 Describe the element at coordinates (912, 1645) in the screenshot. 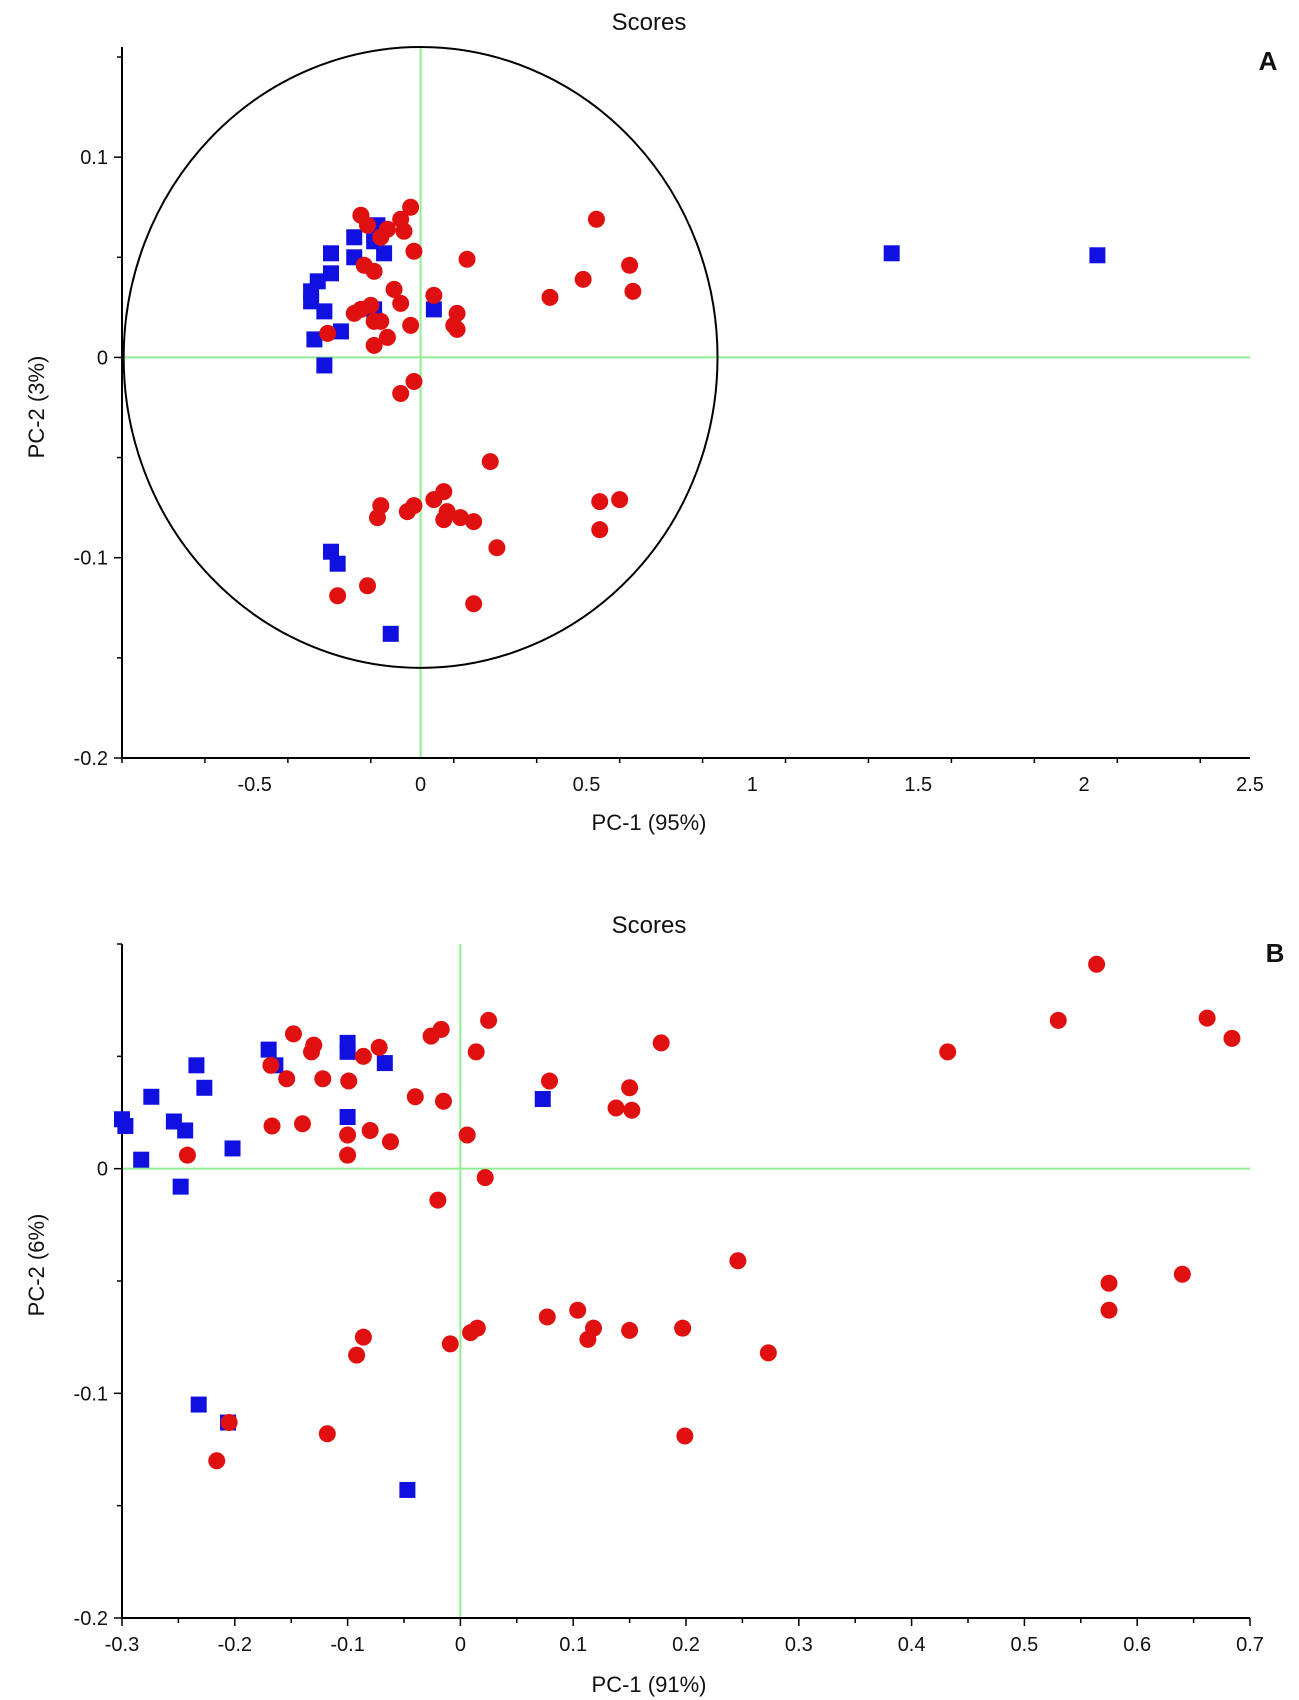

I see `panel-b-x-tick-label: 0.4` at that location.